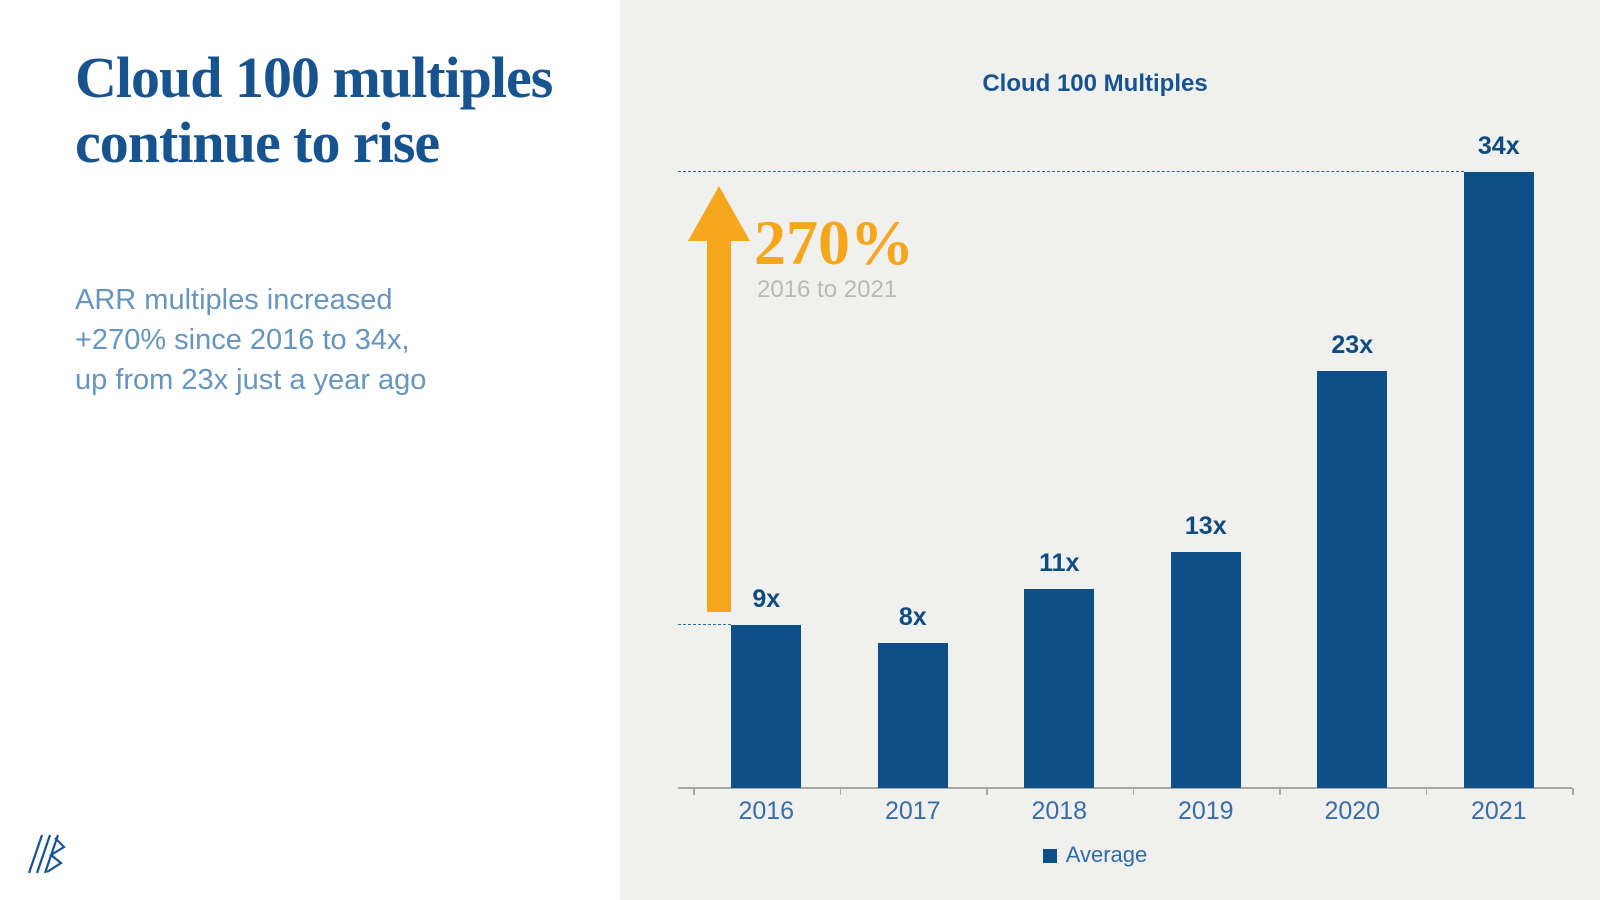  I want to click on page-title-line-1: Cloud 100 multiples, so click(314, 77).